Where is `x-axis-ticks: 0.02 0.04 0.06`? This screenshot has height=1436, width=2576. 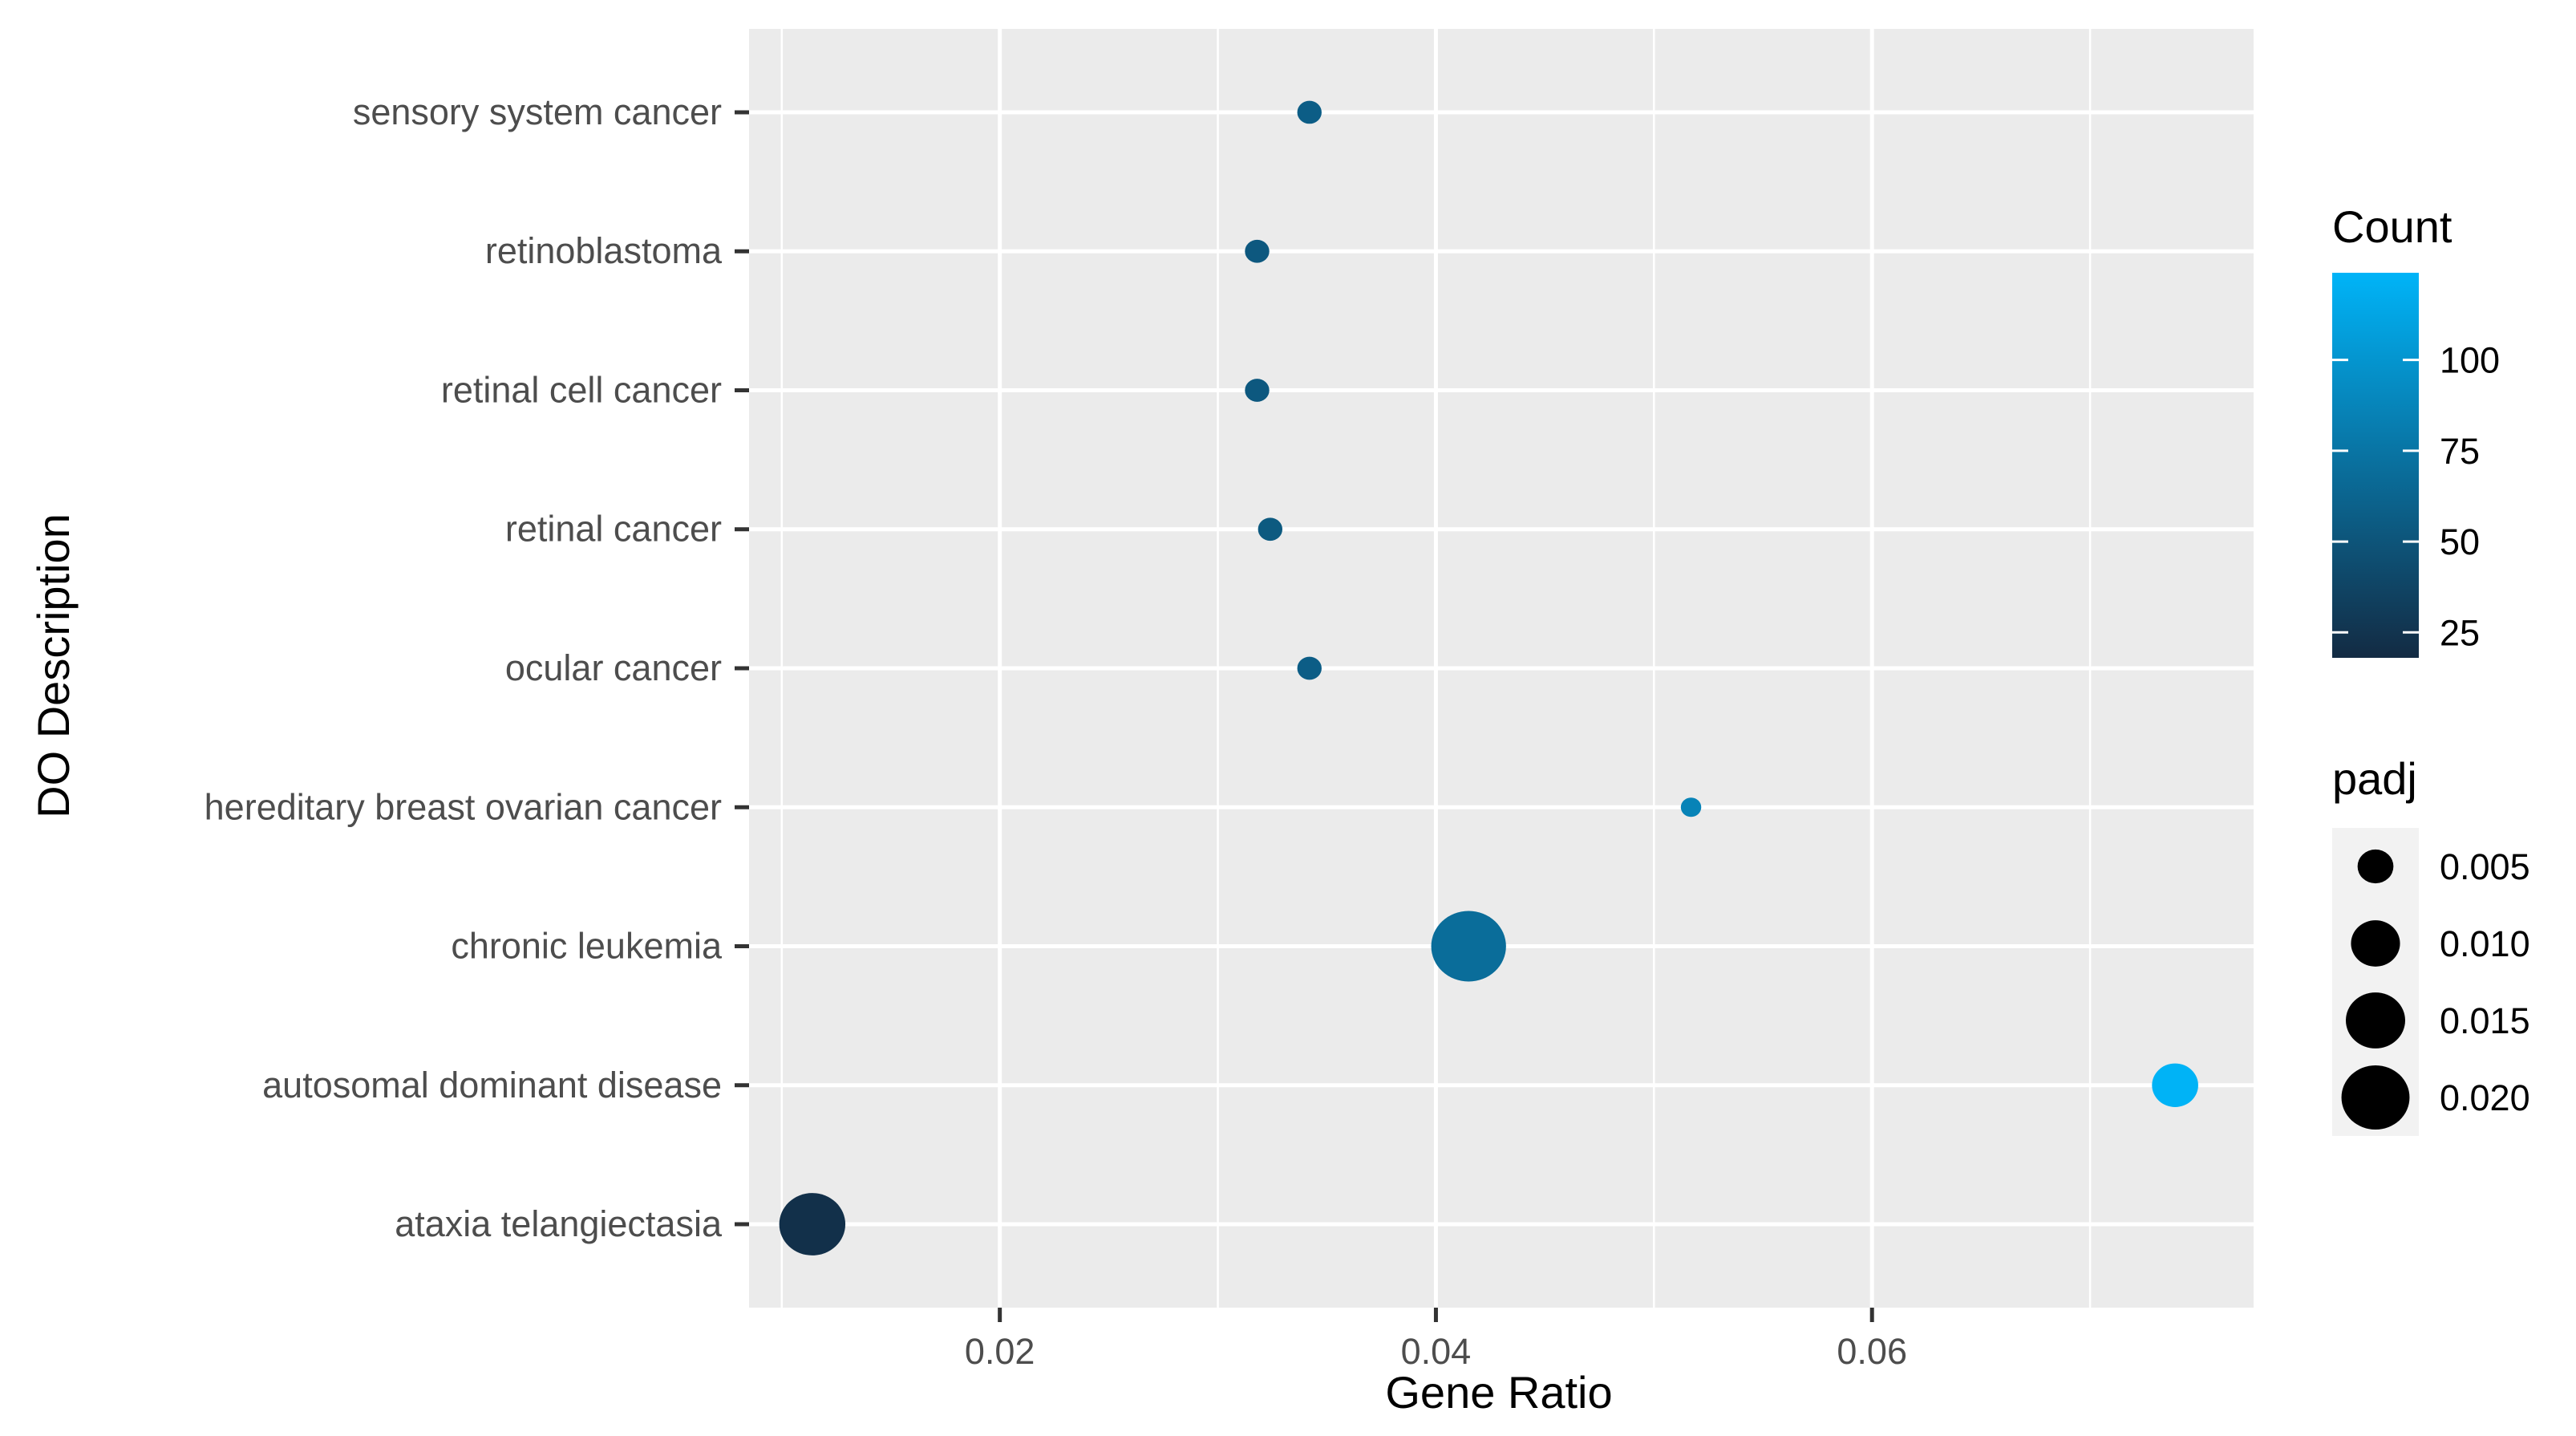 x-axis-ticks: 0.02 0.04 0.06 is located at coordinates (1436, 1340).